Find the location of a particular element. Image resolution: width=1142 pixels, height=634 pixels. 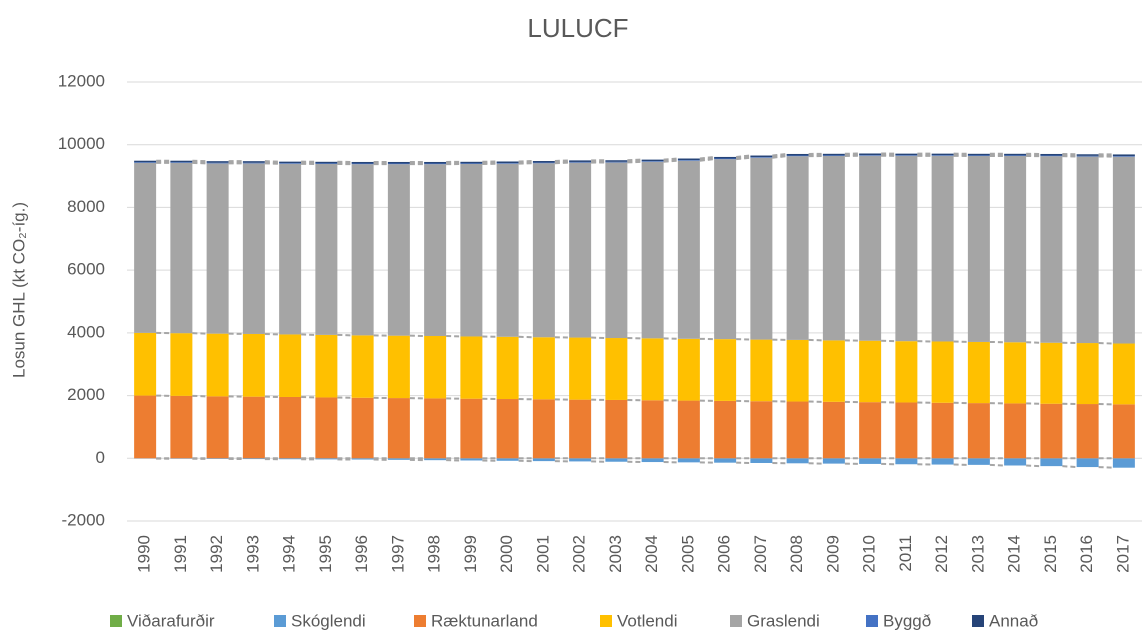

y-tick-label: 10000 is located at coordinates (81, 143).